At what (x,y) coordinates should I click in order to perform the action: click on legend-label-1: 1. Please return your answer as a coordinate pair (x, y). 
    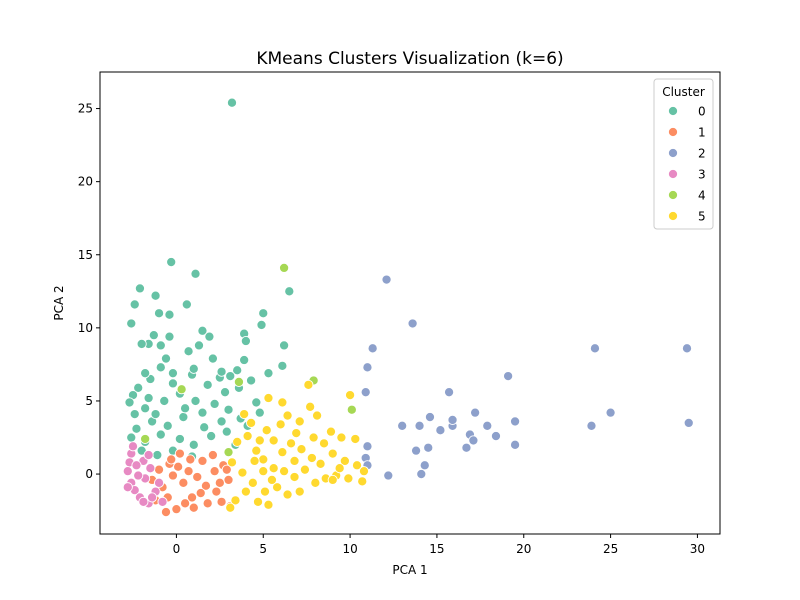
    Looking at the image, I should click on (702, 133).